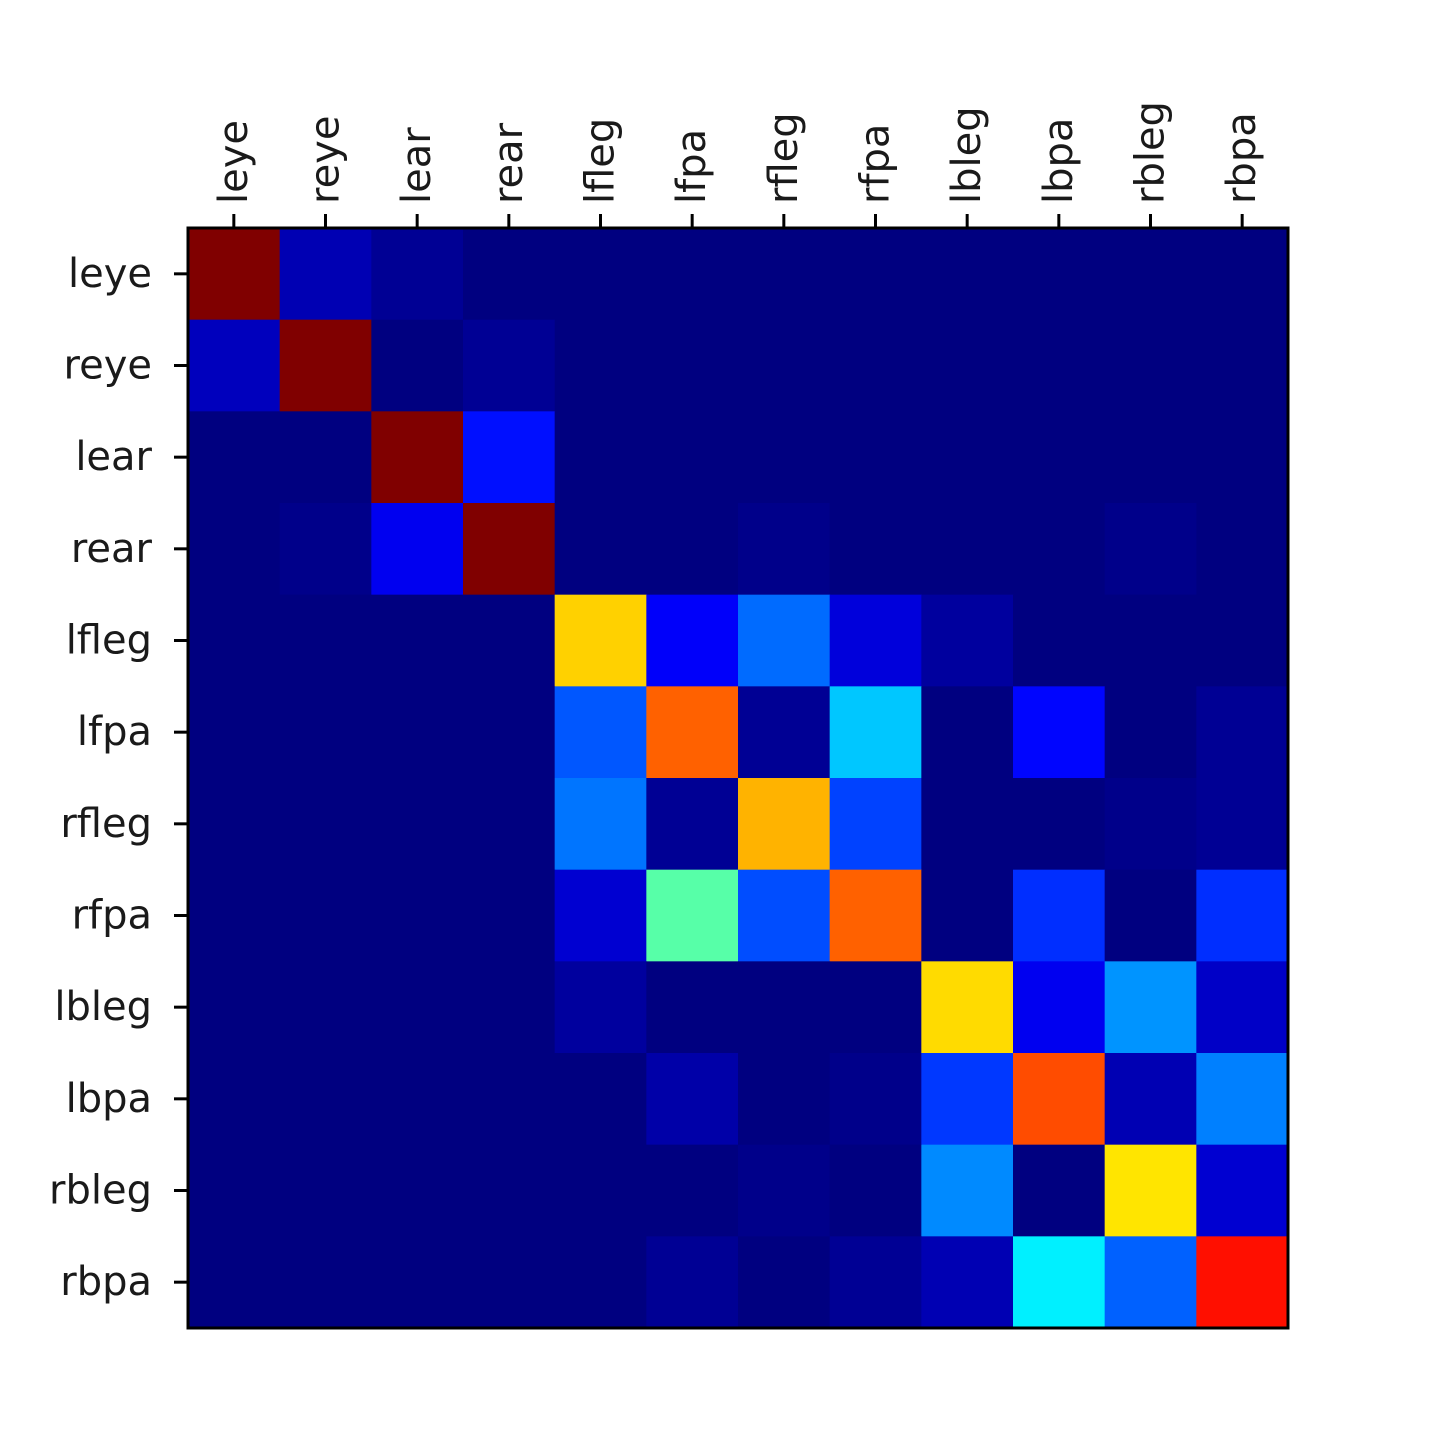 Image resolution: width=1435 pixels, height=1440 pixels. I want to click on heatmap-cell-lbpa-lfleg, so click(600, 1099).